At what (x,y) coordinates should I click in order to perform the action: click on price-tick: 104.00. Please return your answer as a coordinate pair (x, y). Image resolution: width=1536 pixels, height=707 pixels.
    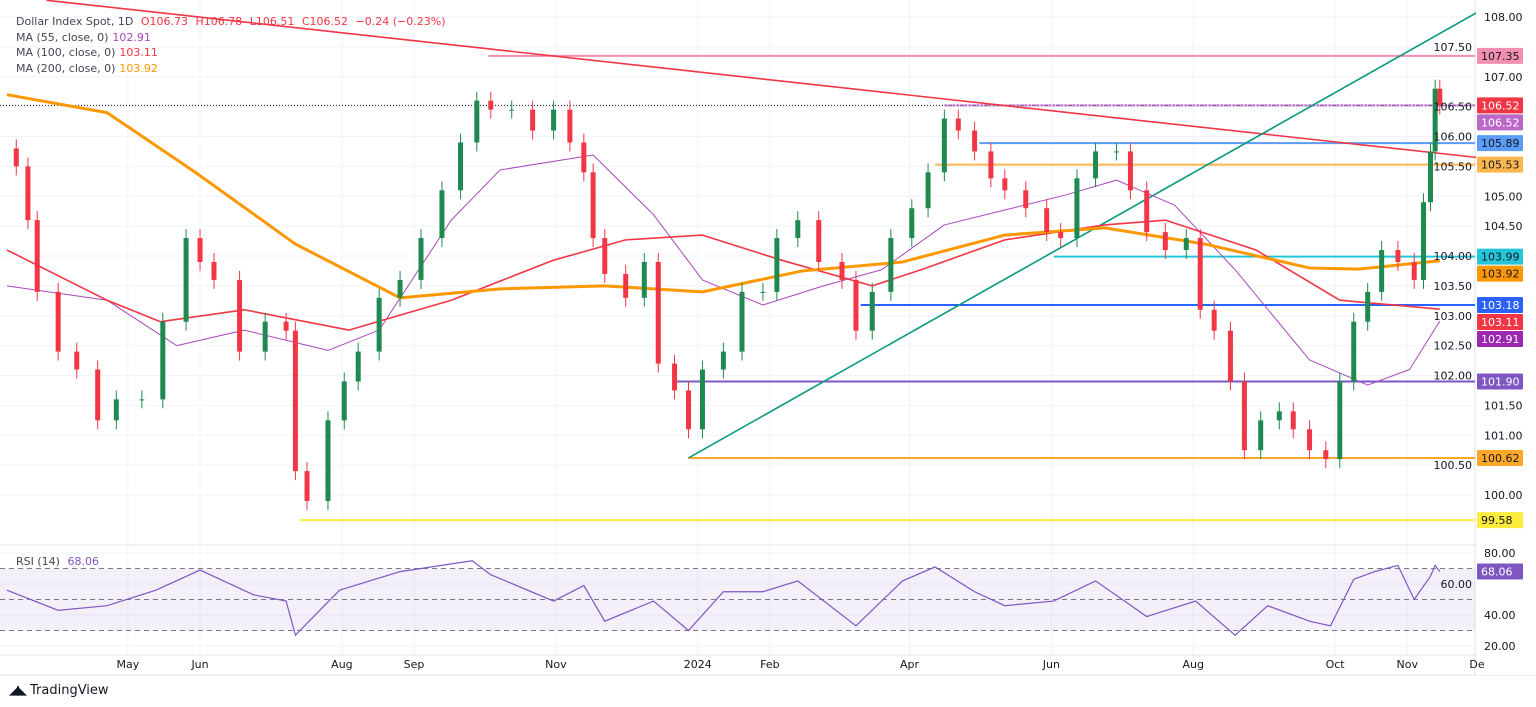
    Looking at the image, I should click on (1453, 256).